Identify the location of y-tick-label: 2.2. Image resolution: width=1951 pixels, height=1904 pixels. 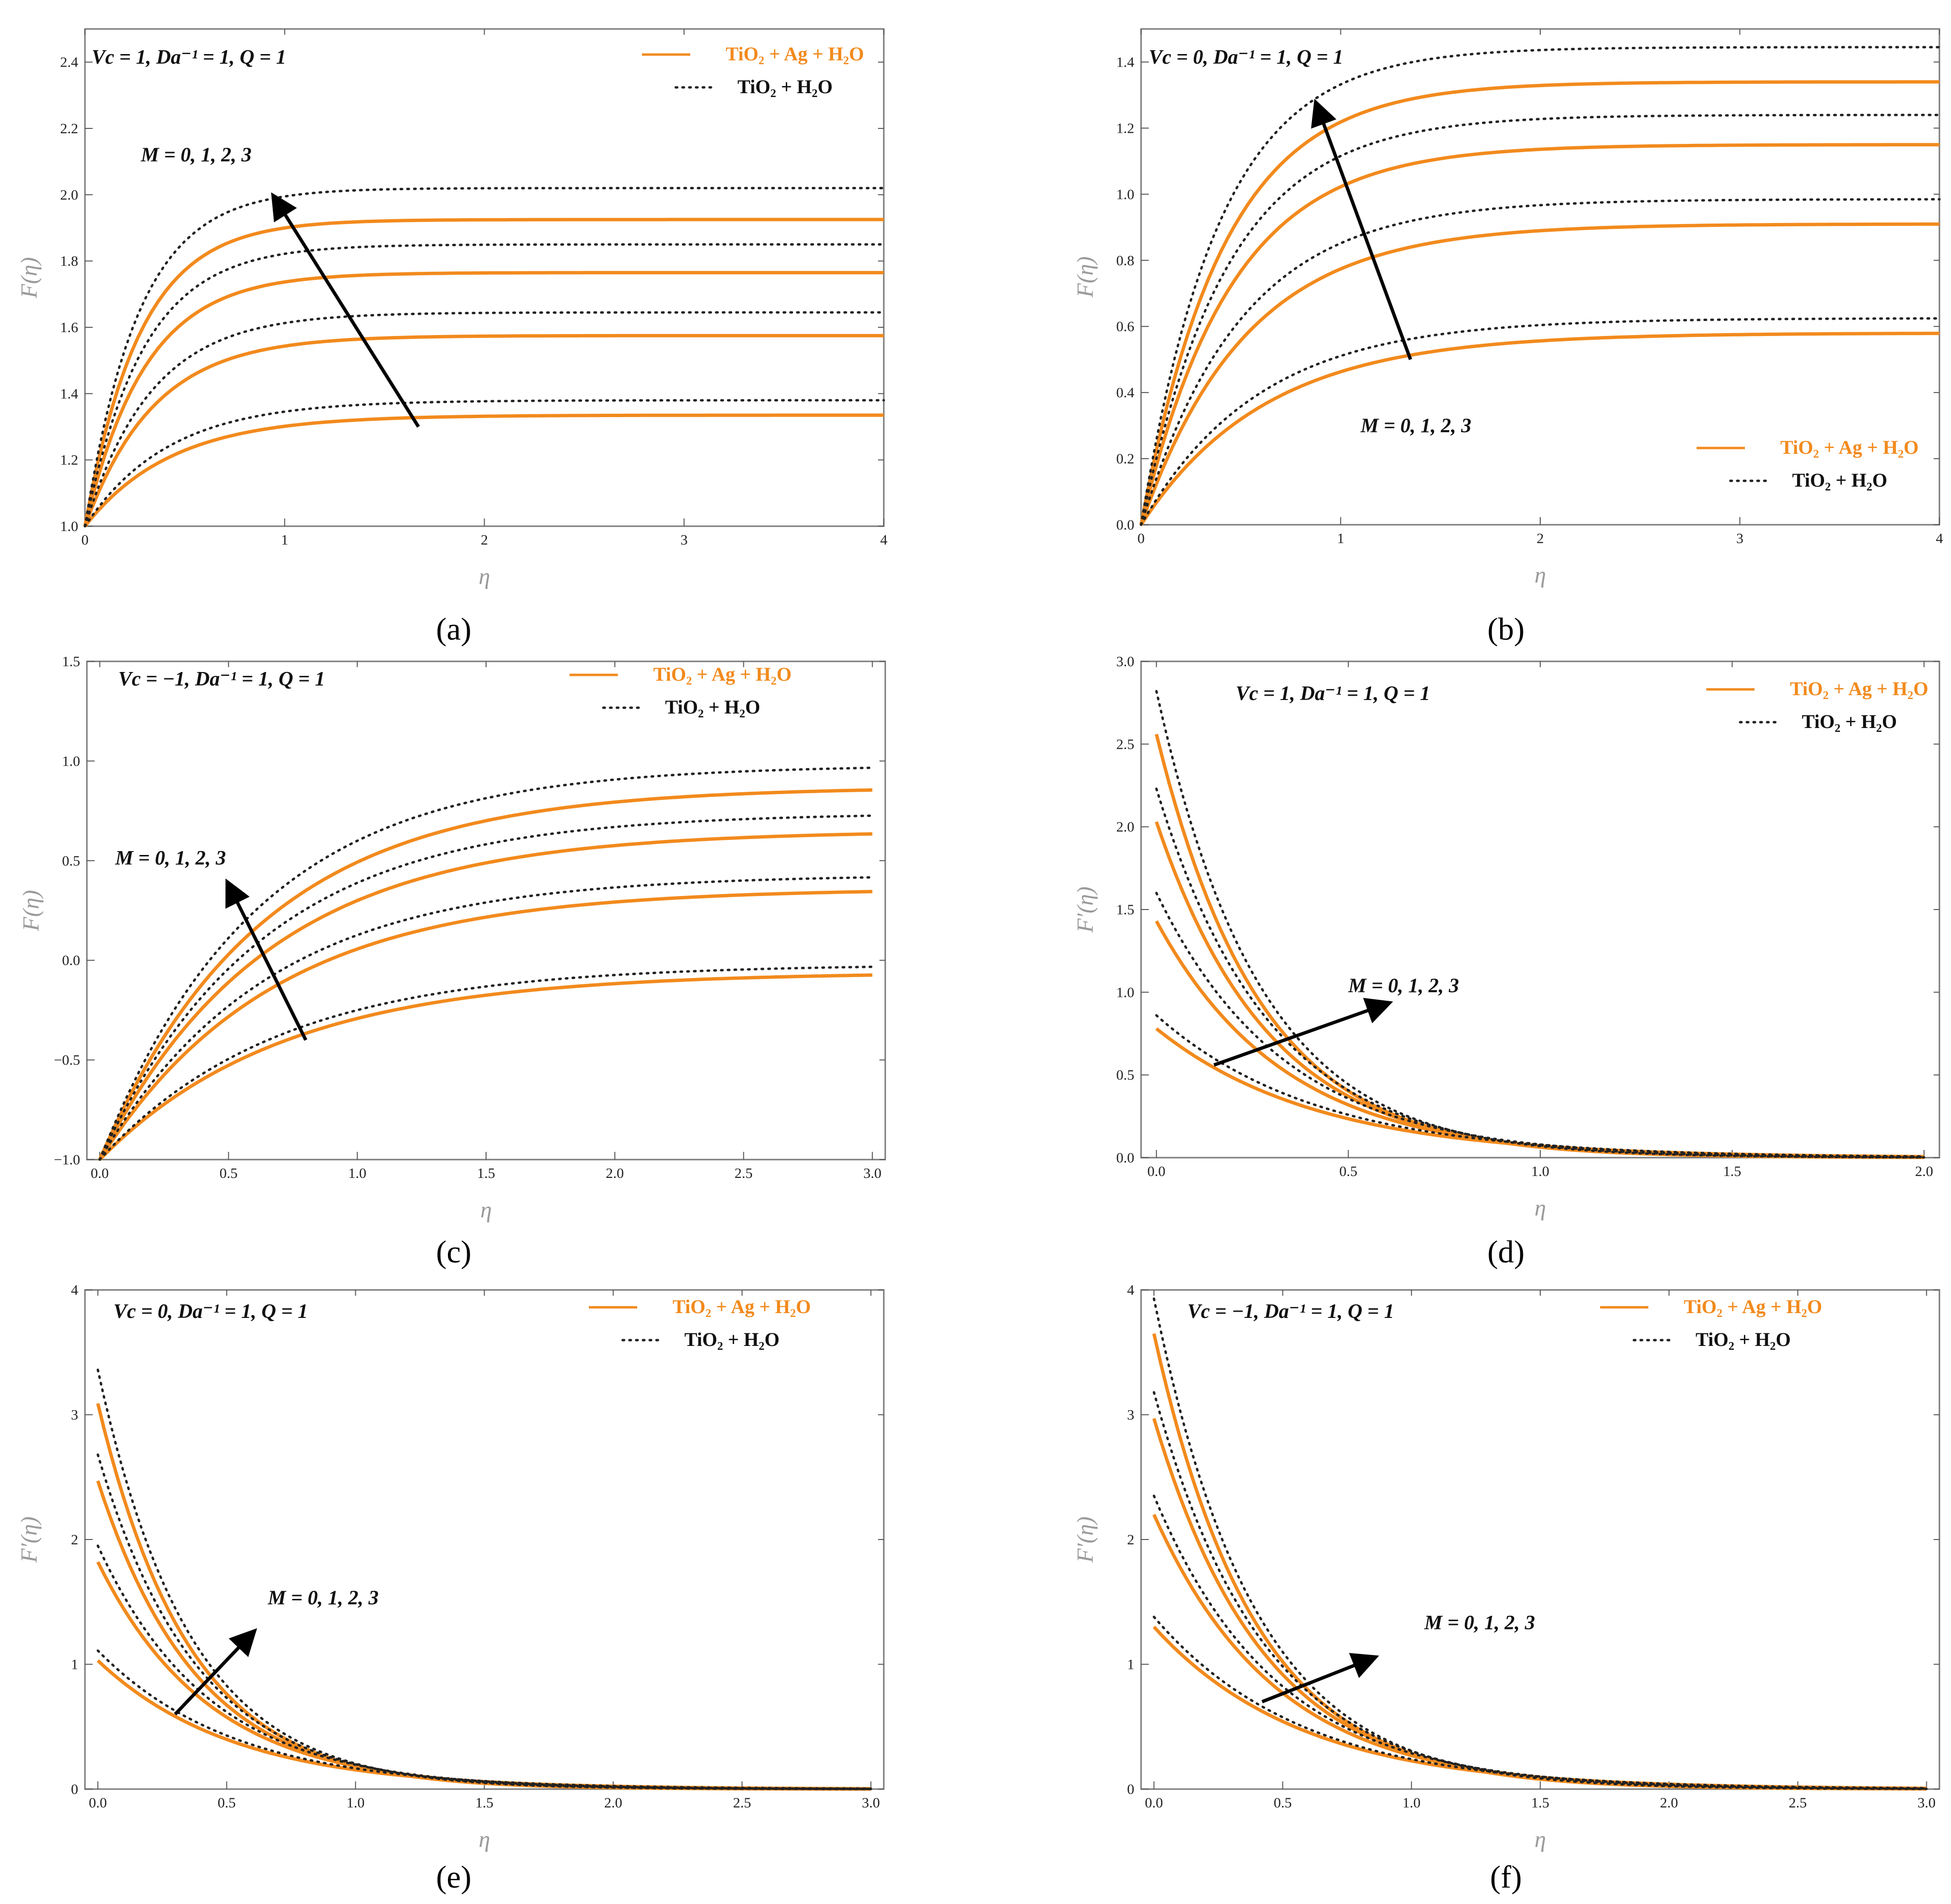
(69, 129).